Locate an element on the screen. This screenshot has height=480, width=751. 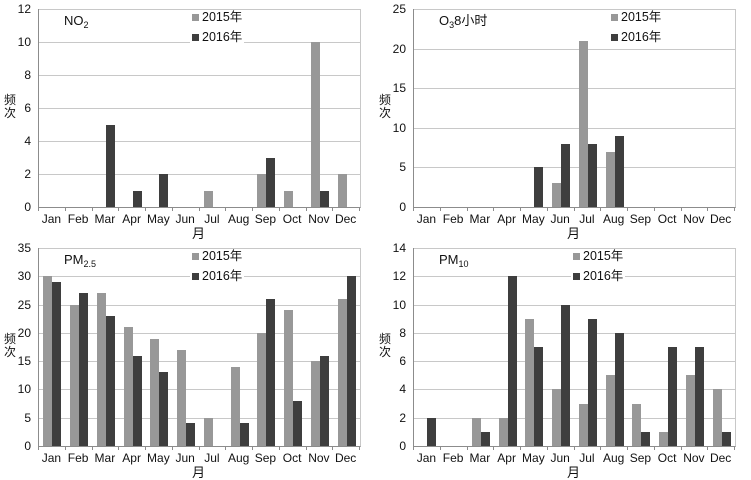
x-tick-label: May is located at coordinates (533, 458).